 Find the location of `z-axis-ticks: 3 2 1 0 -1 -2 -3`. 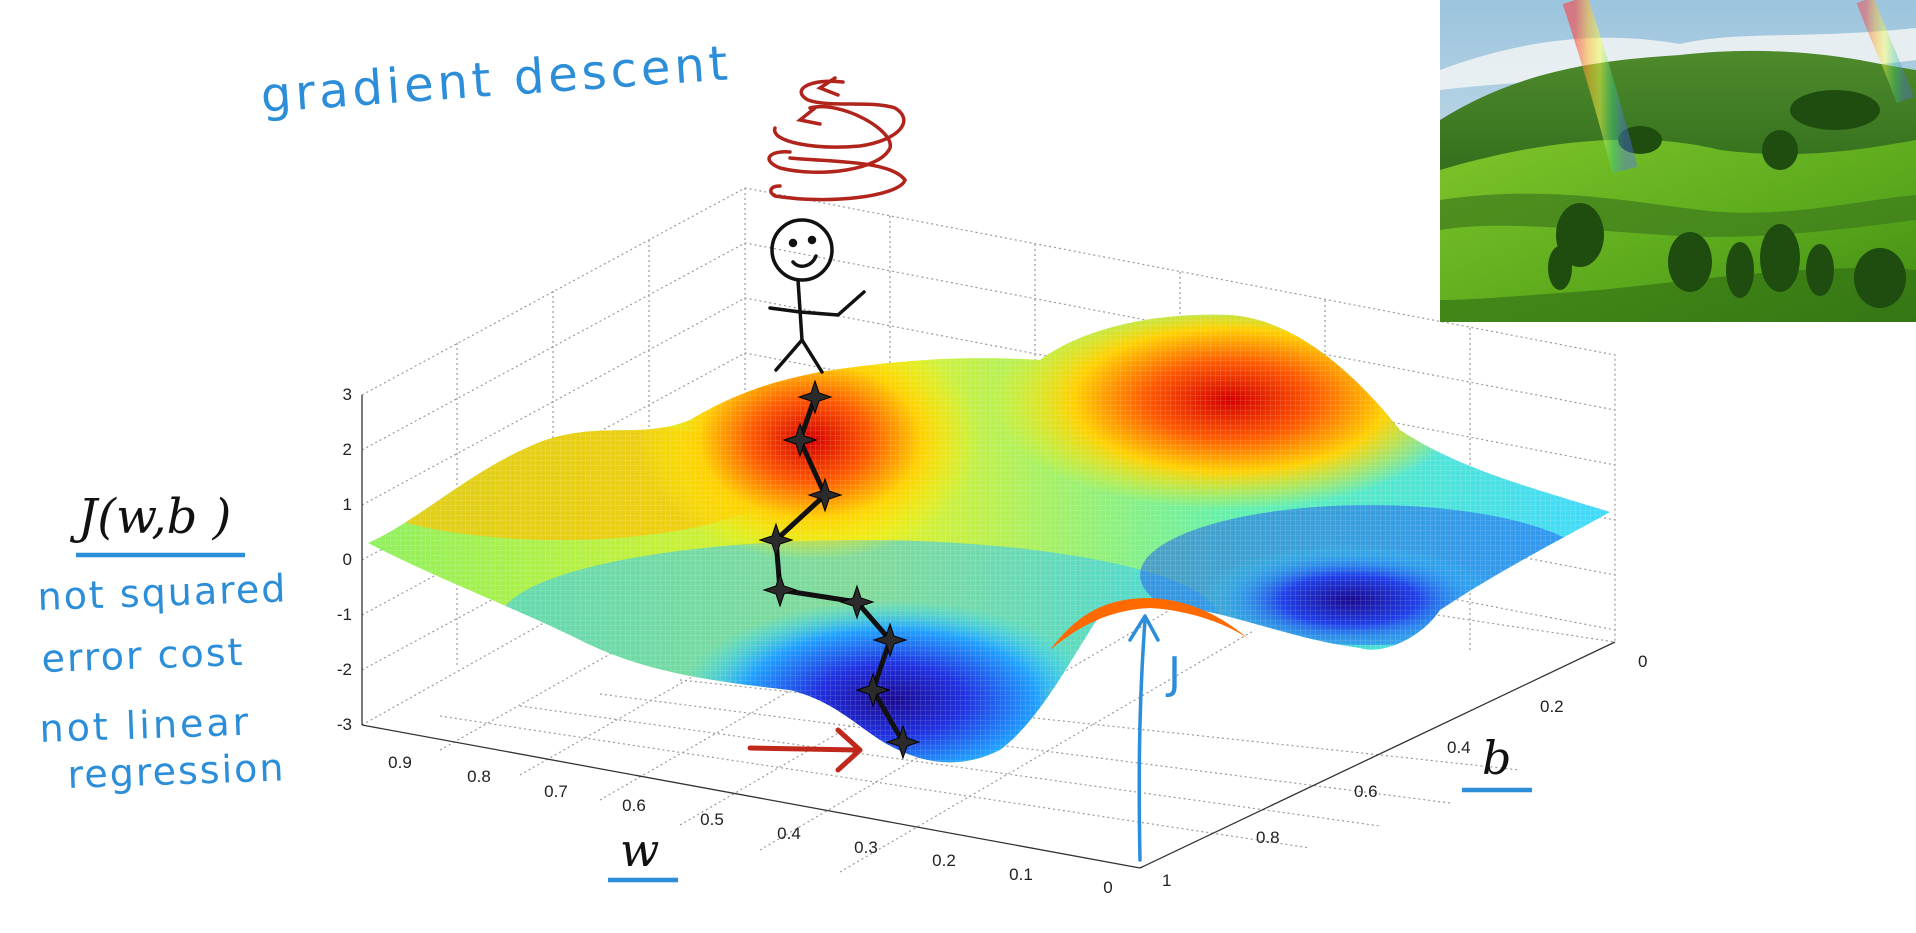

z-axis-ticks: 3 2 1 0 -1 -2 -3 is located at coordinates (344, 559).